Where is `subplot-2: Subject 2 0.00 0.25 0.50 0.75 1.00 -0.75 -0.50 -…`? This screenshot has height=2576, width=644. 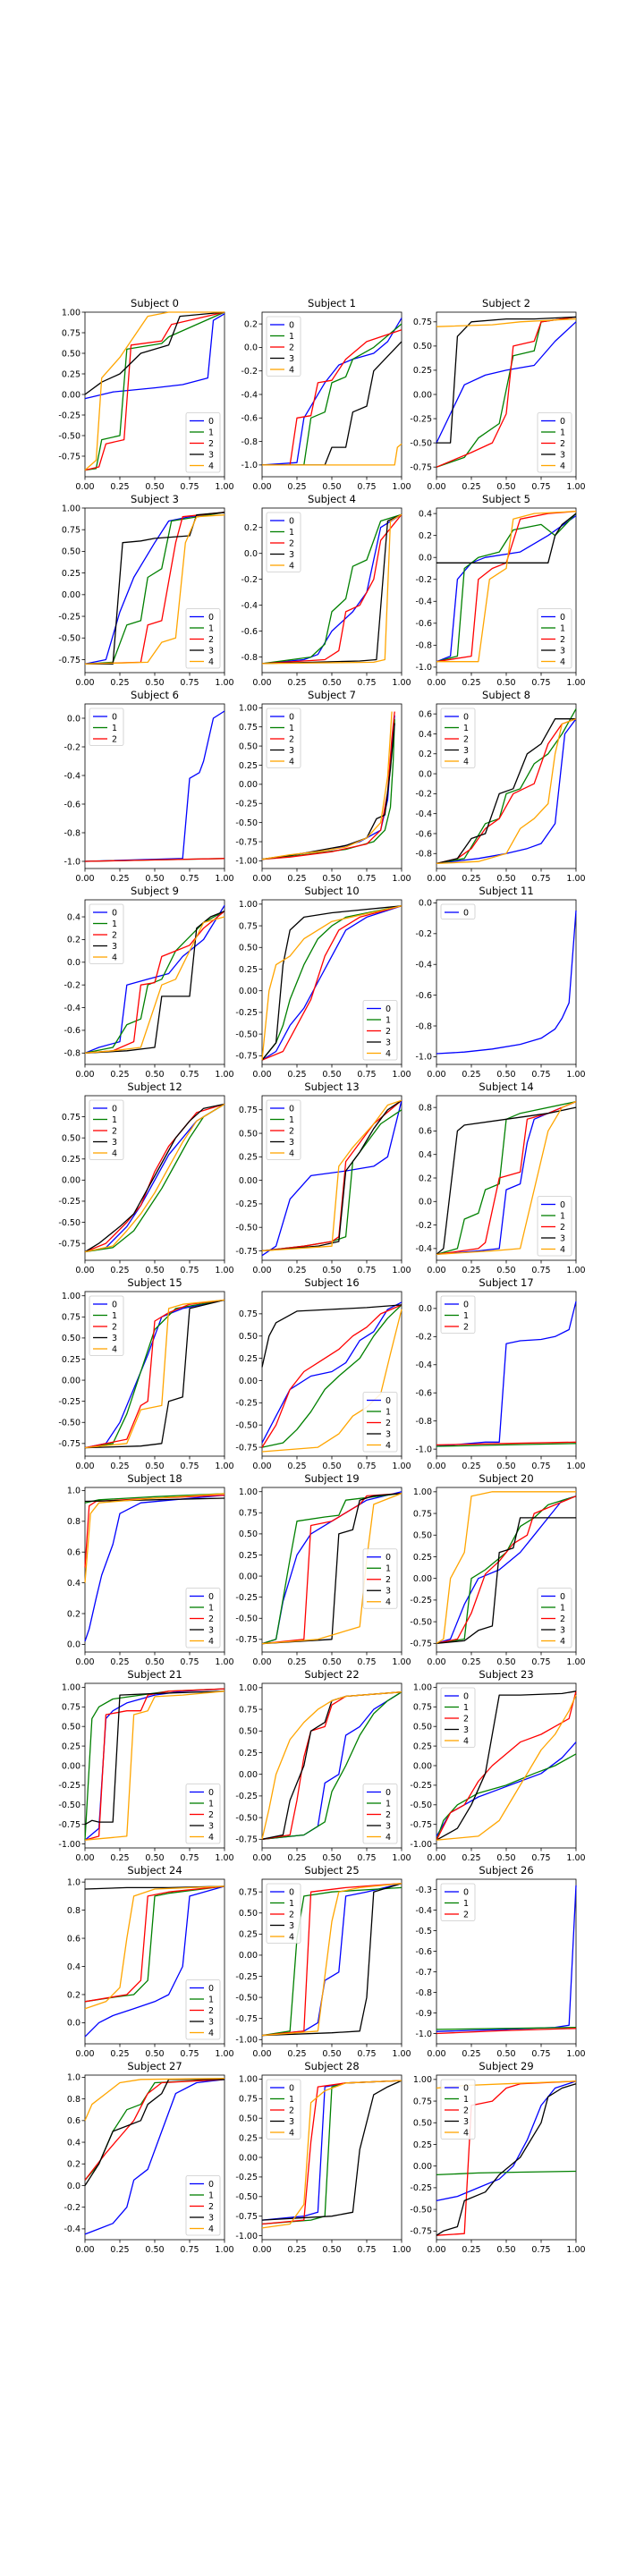
subplot-2: Subject 2 0.00 0.25 0.50 0.75 1.00 -0.75 -0.50 -… is located at coordinates (497, 394).